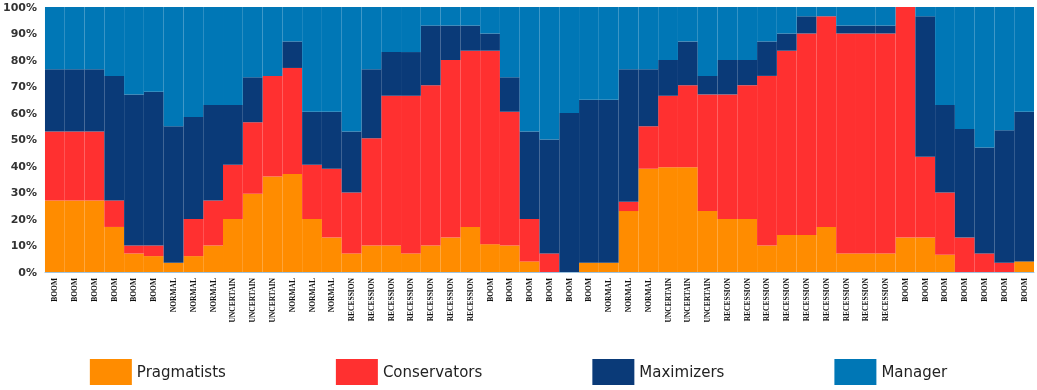 The width and height of the screenshot is (1037, 390). What do you see at coordinates (23, 219) in the screenshot?
I see `y-tick-label: 20%` at bounding box center [23, 219].